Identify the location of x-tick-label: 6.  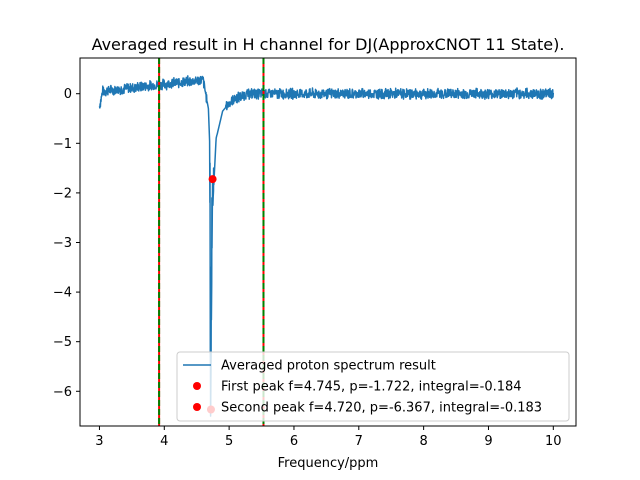
(294, 441).